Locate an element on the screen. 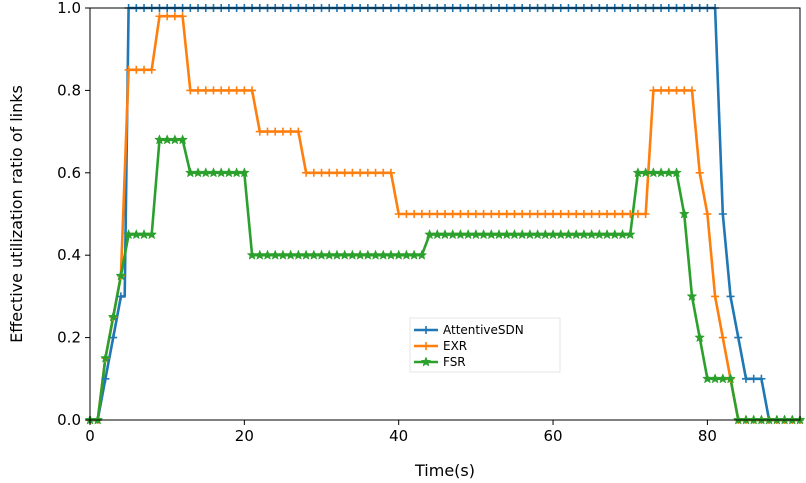 The width and height of the screenshot is (806, 483). legend-label: FSR is located at coordinates (454, 362).